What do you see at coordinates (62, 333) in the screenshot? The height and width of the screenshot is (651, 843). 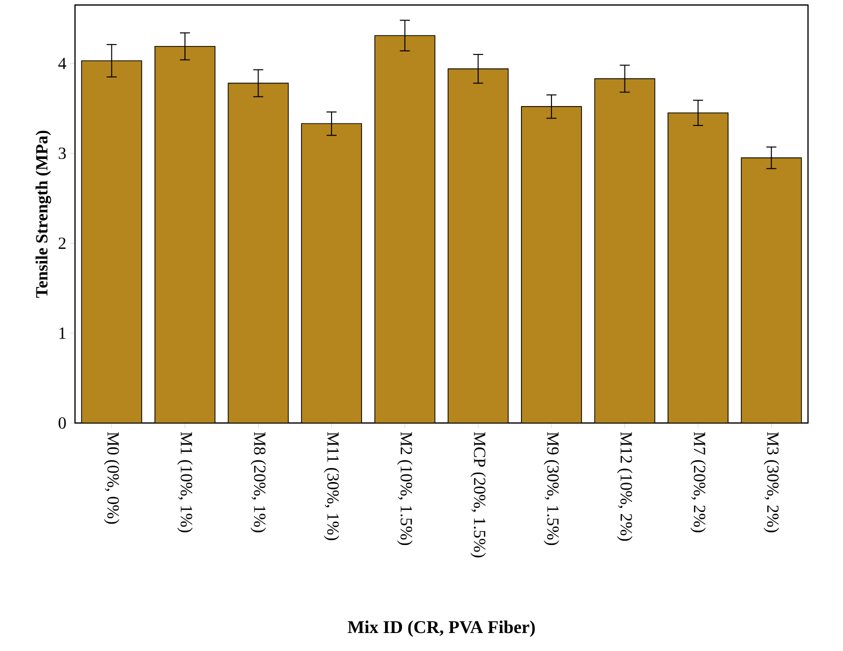 I see `y-tick-label: 1` at bounding box center [62, 333].